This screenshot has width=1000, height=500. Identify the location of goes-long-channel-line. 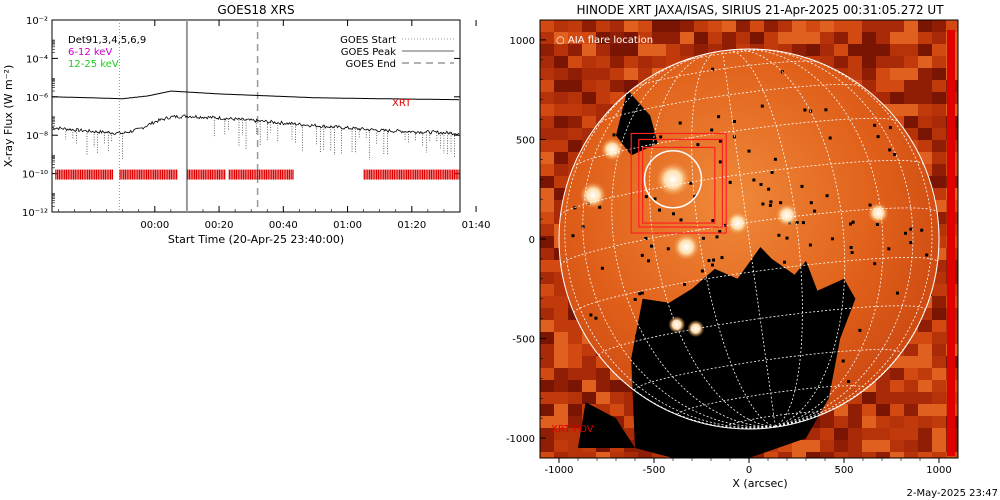
(255, 95).